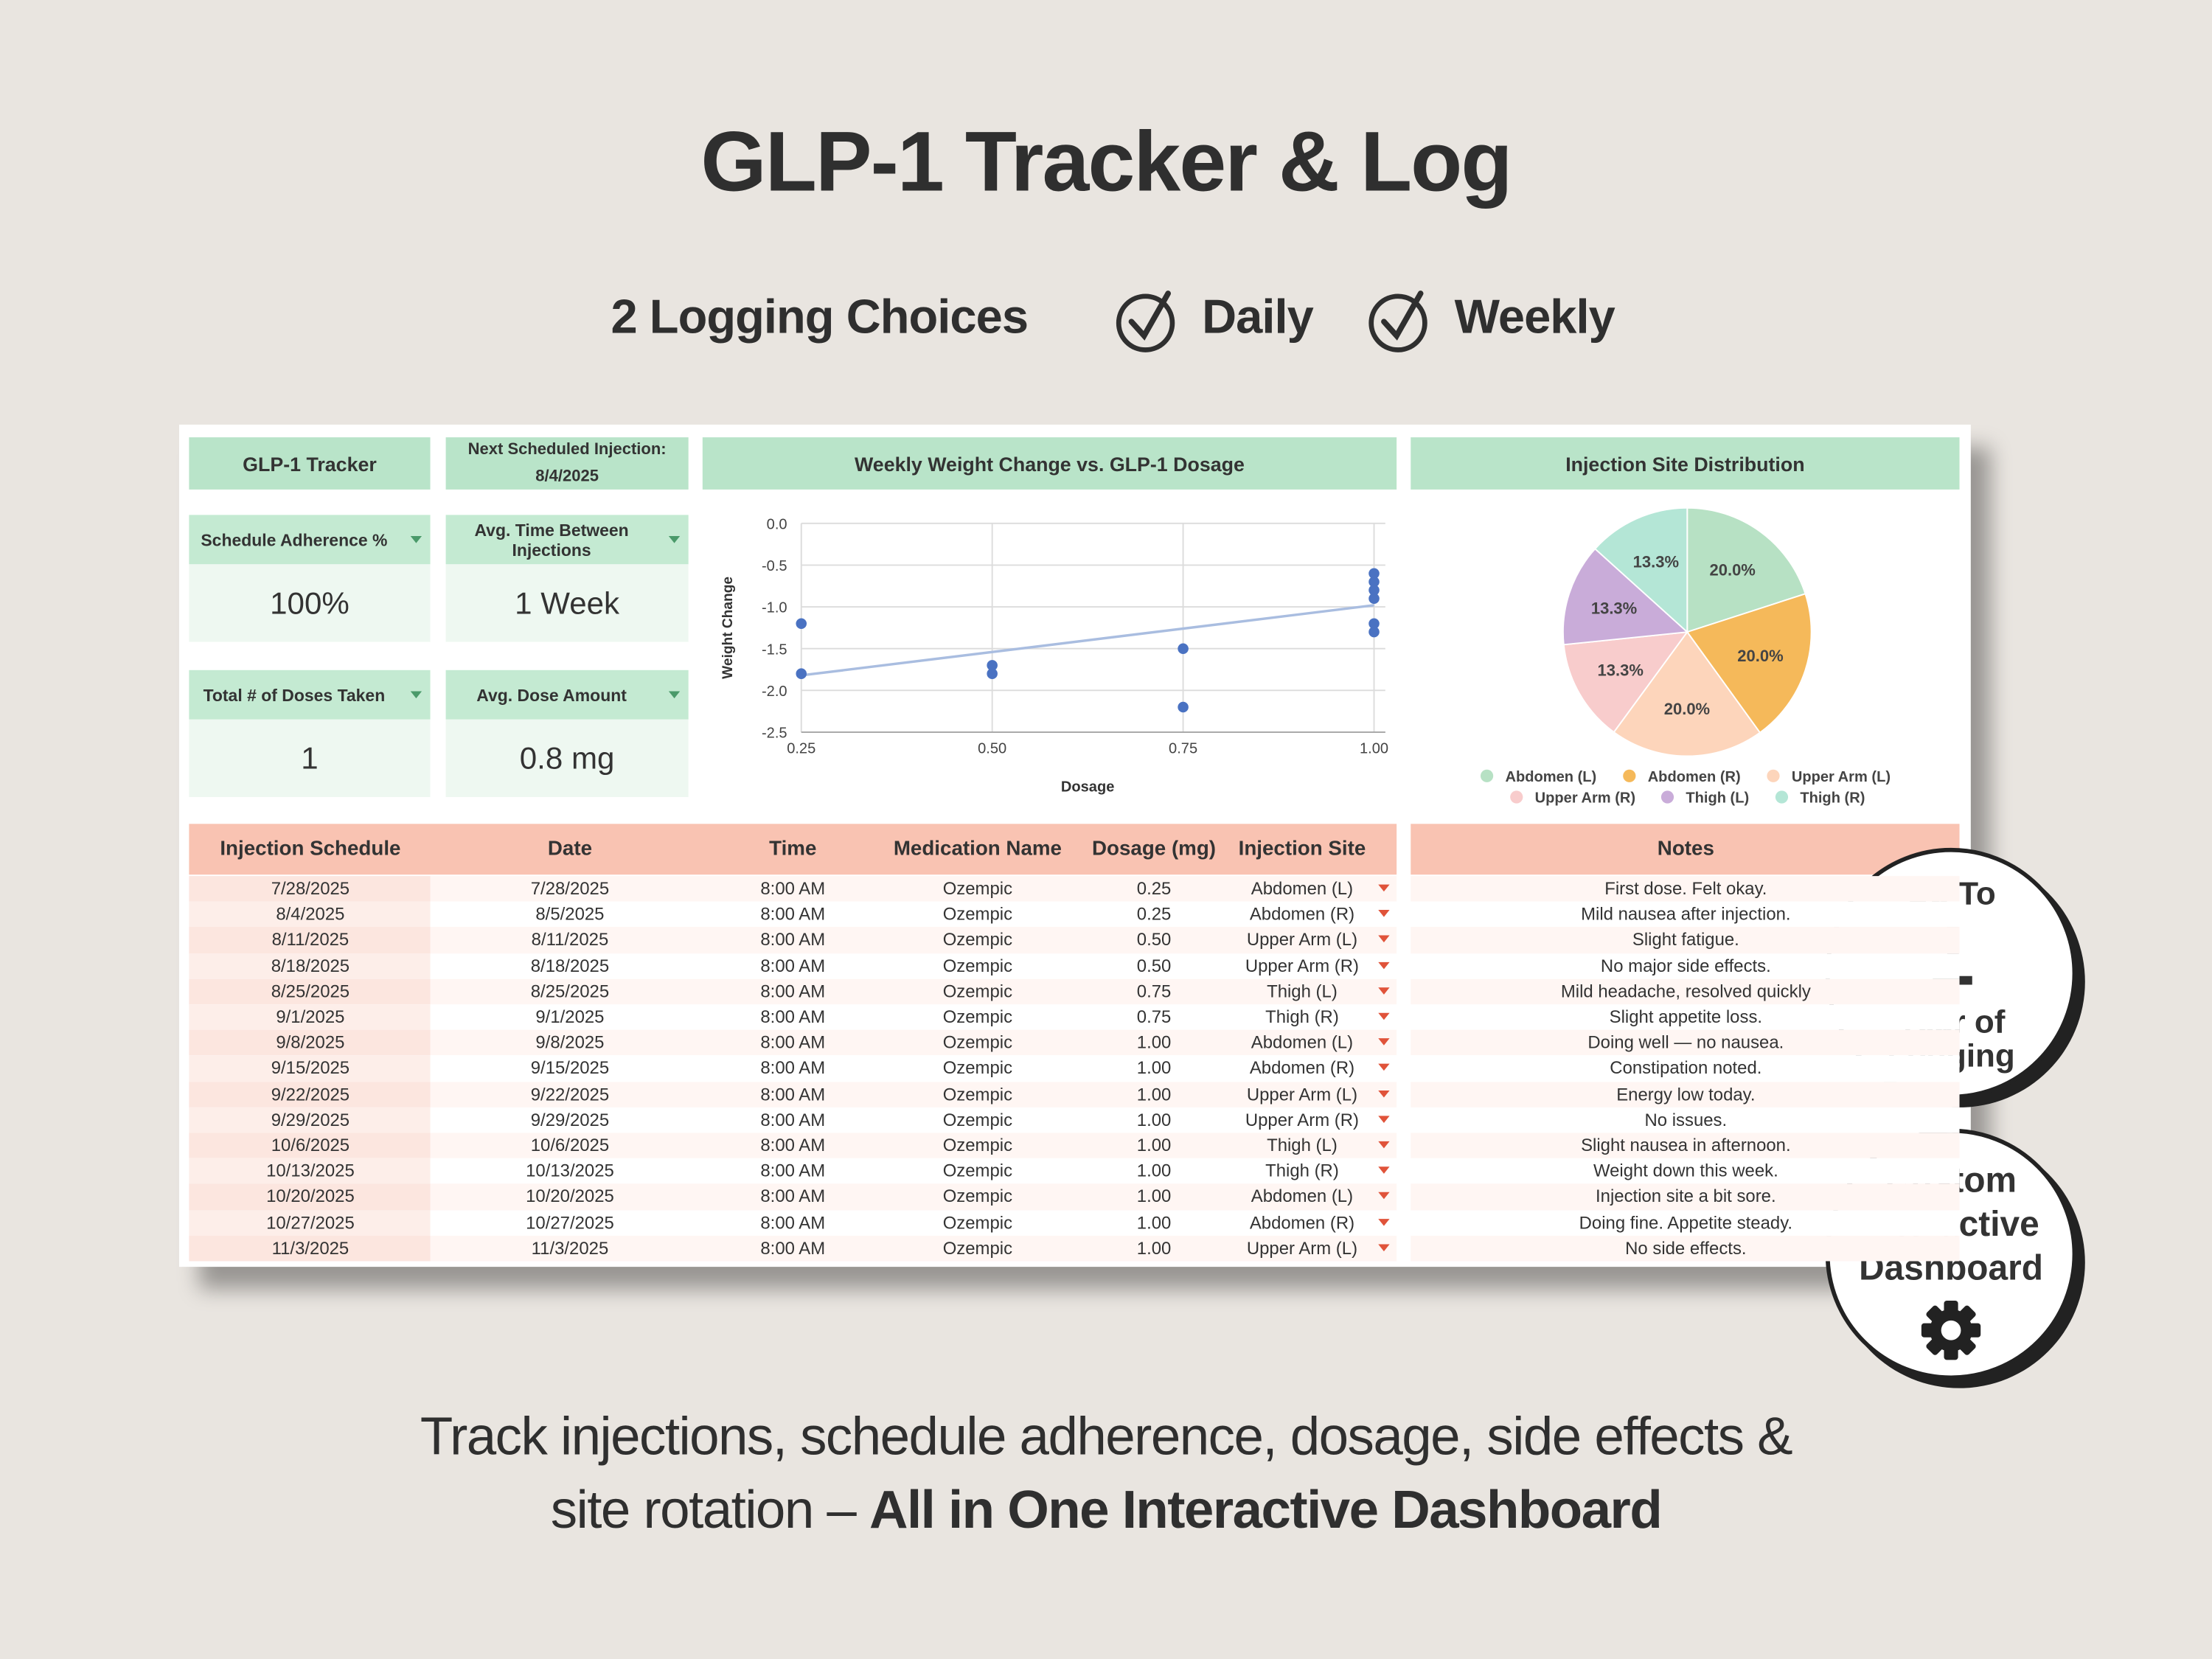 The image size is (2212, 1659). What do you see at coordinates (310, 758) in the screenshot?
I see `kpi-value: 1` at bounding box center [310, 758].